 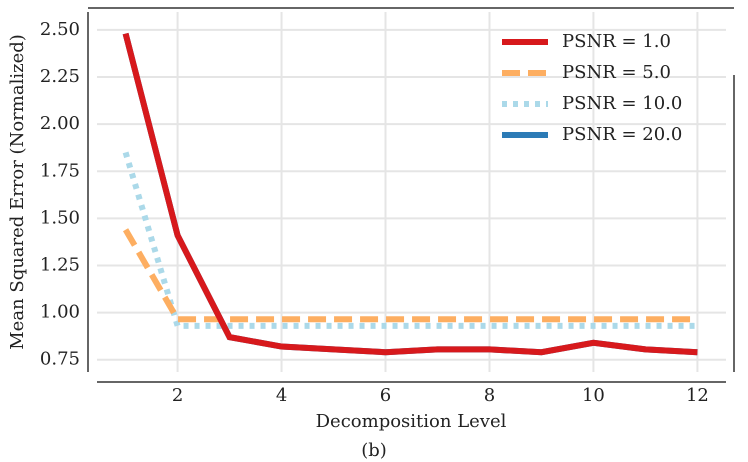 What do you see at coordinates (60, 123) in the screenshot?
I see `y-tick-label: 2.00` at bounding box center [60, 123].